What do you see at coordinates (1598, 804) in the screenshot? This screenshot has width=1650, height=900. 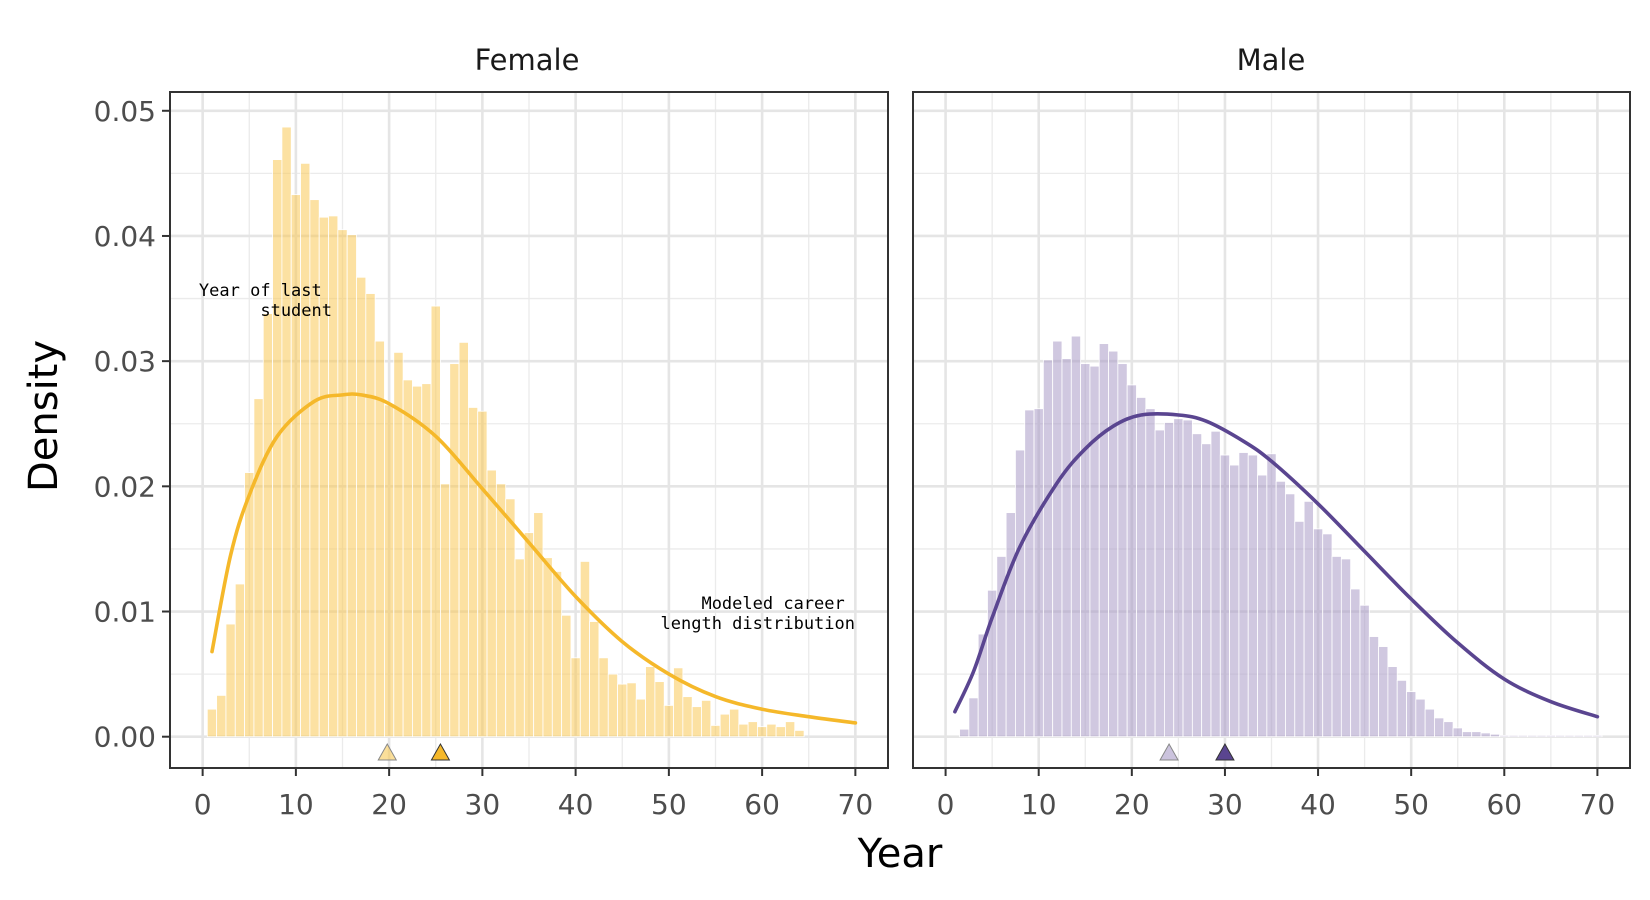 I see `x-tick-label: 70` at bounding box center [1598, 804].